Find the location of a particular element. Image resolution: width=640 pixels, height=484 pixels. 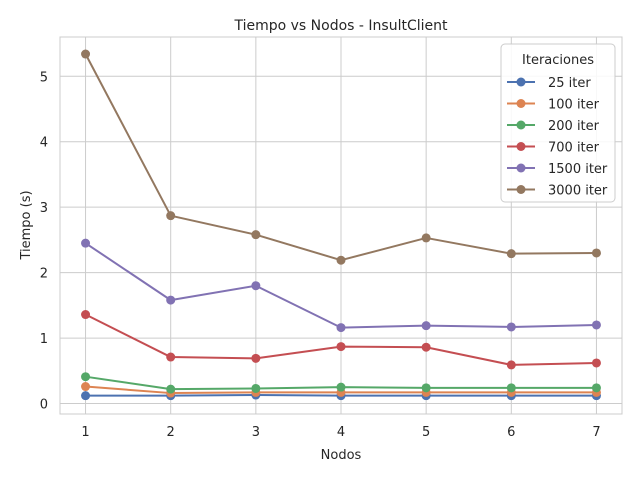

x-tick-label: 6 is located at coordinates (511, 432).